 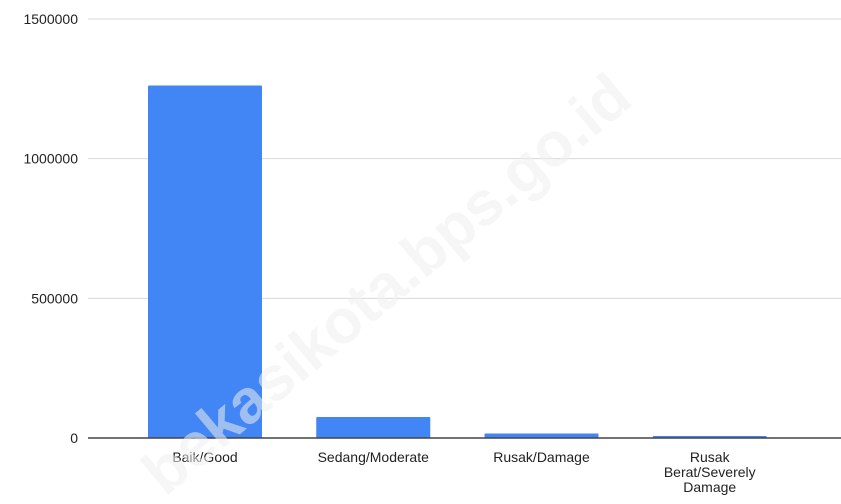 I want to click on x-tick-label: Sedang/Moderate, so click(x=374, y=457).